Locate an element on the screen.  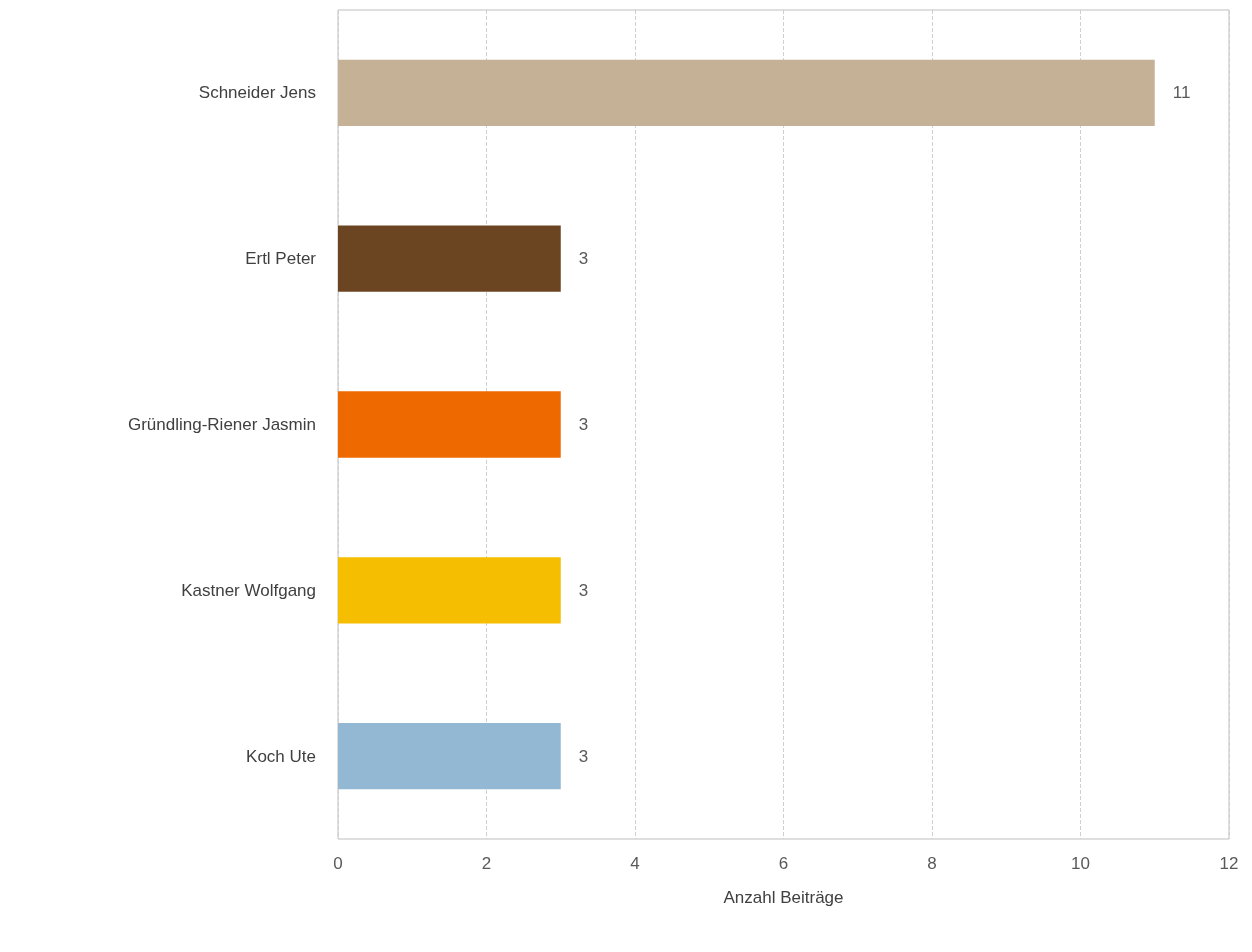
x-tick-label: 4 is located at coordinates (635, 863).